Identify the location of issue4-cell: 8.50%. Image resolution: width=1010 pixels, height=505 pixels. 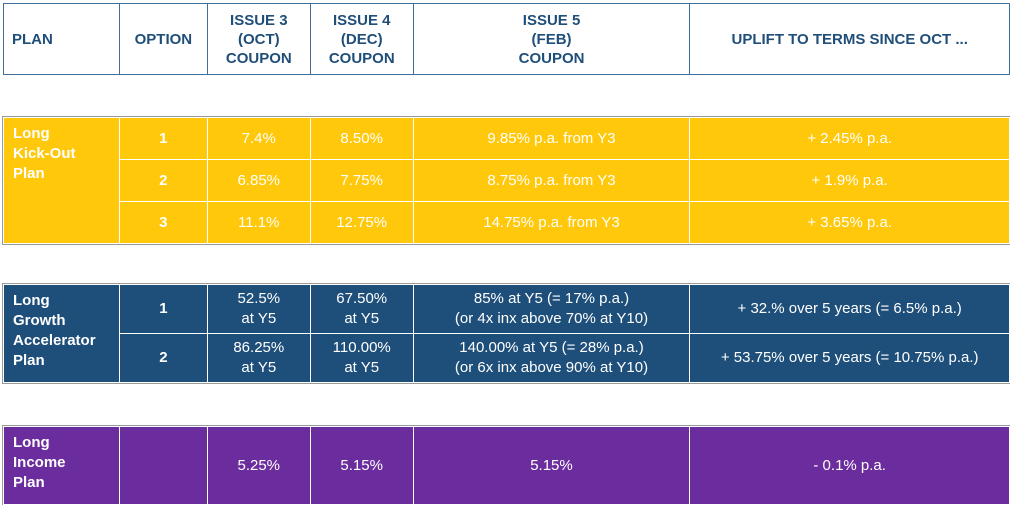
(361, 138).